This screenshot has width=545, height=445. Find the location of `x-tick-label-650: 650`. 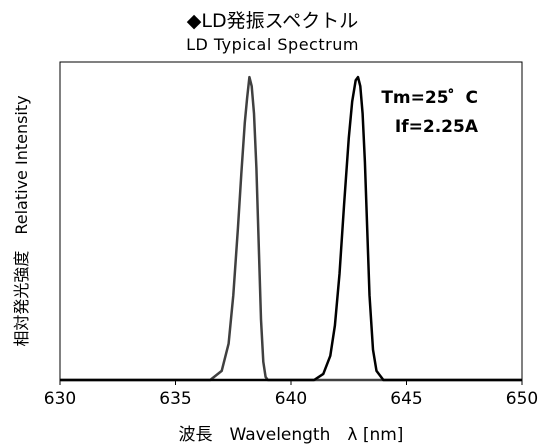

x-tick-label-650: 650 is located at coordinates (522, 399).